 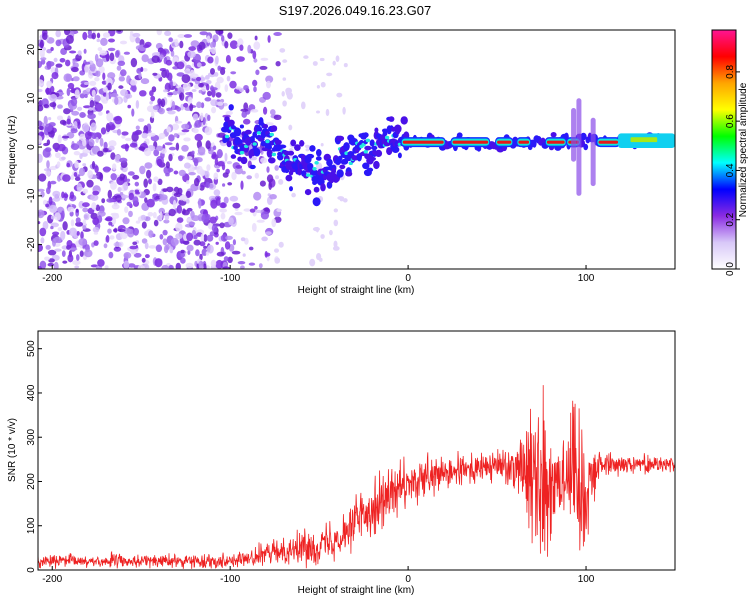 What do you see at coordinates (408, 579) in the screenshot?
I see `x-tick-label: 0` at bounding box center [408, 579].